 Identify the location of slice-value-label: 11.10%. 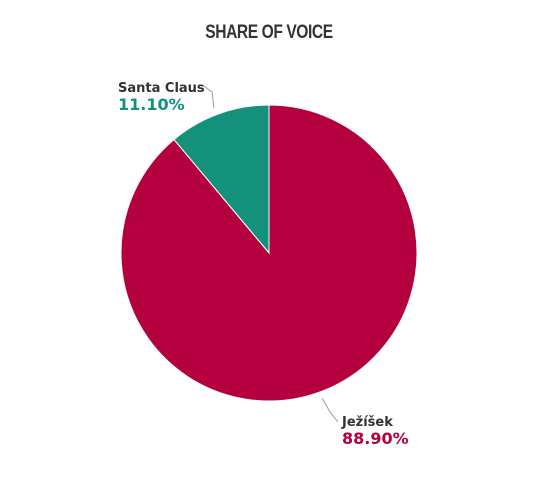
(151, 104).